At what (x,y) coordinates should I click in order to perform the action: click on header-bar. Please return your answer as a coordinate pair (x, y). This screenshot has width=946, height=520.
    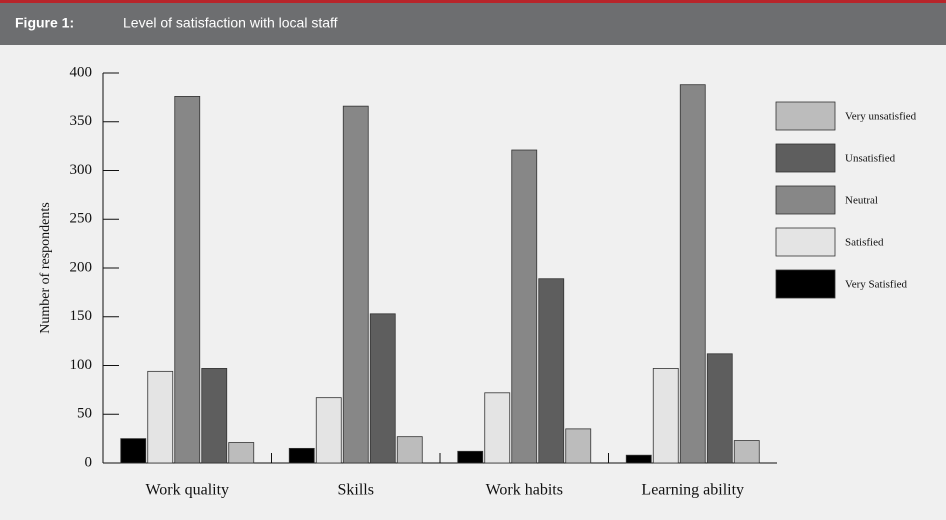
    Looking at the image, I should click on (473, 22).